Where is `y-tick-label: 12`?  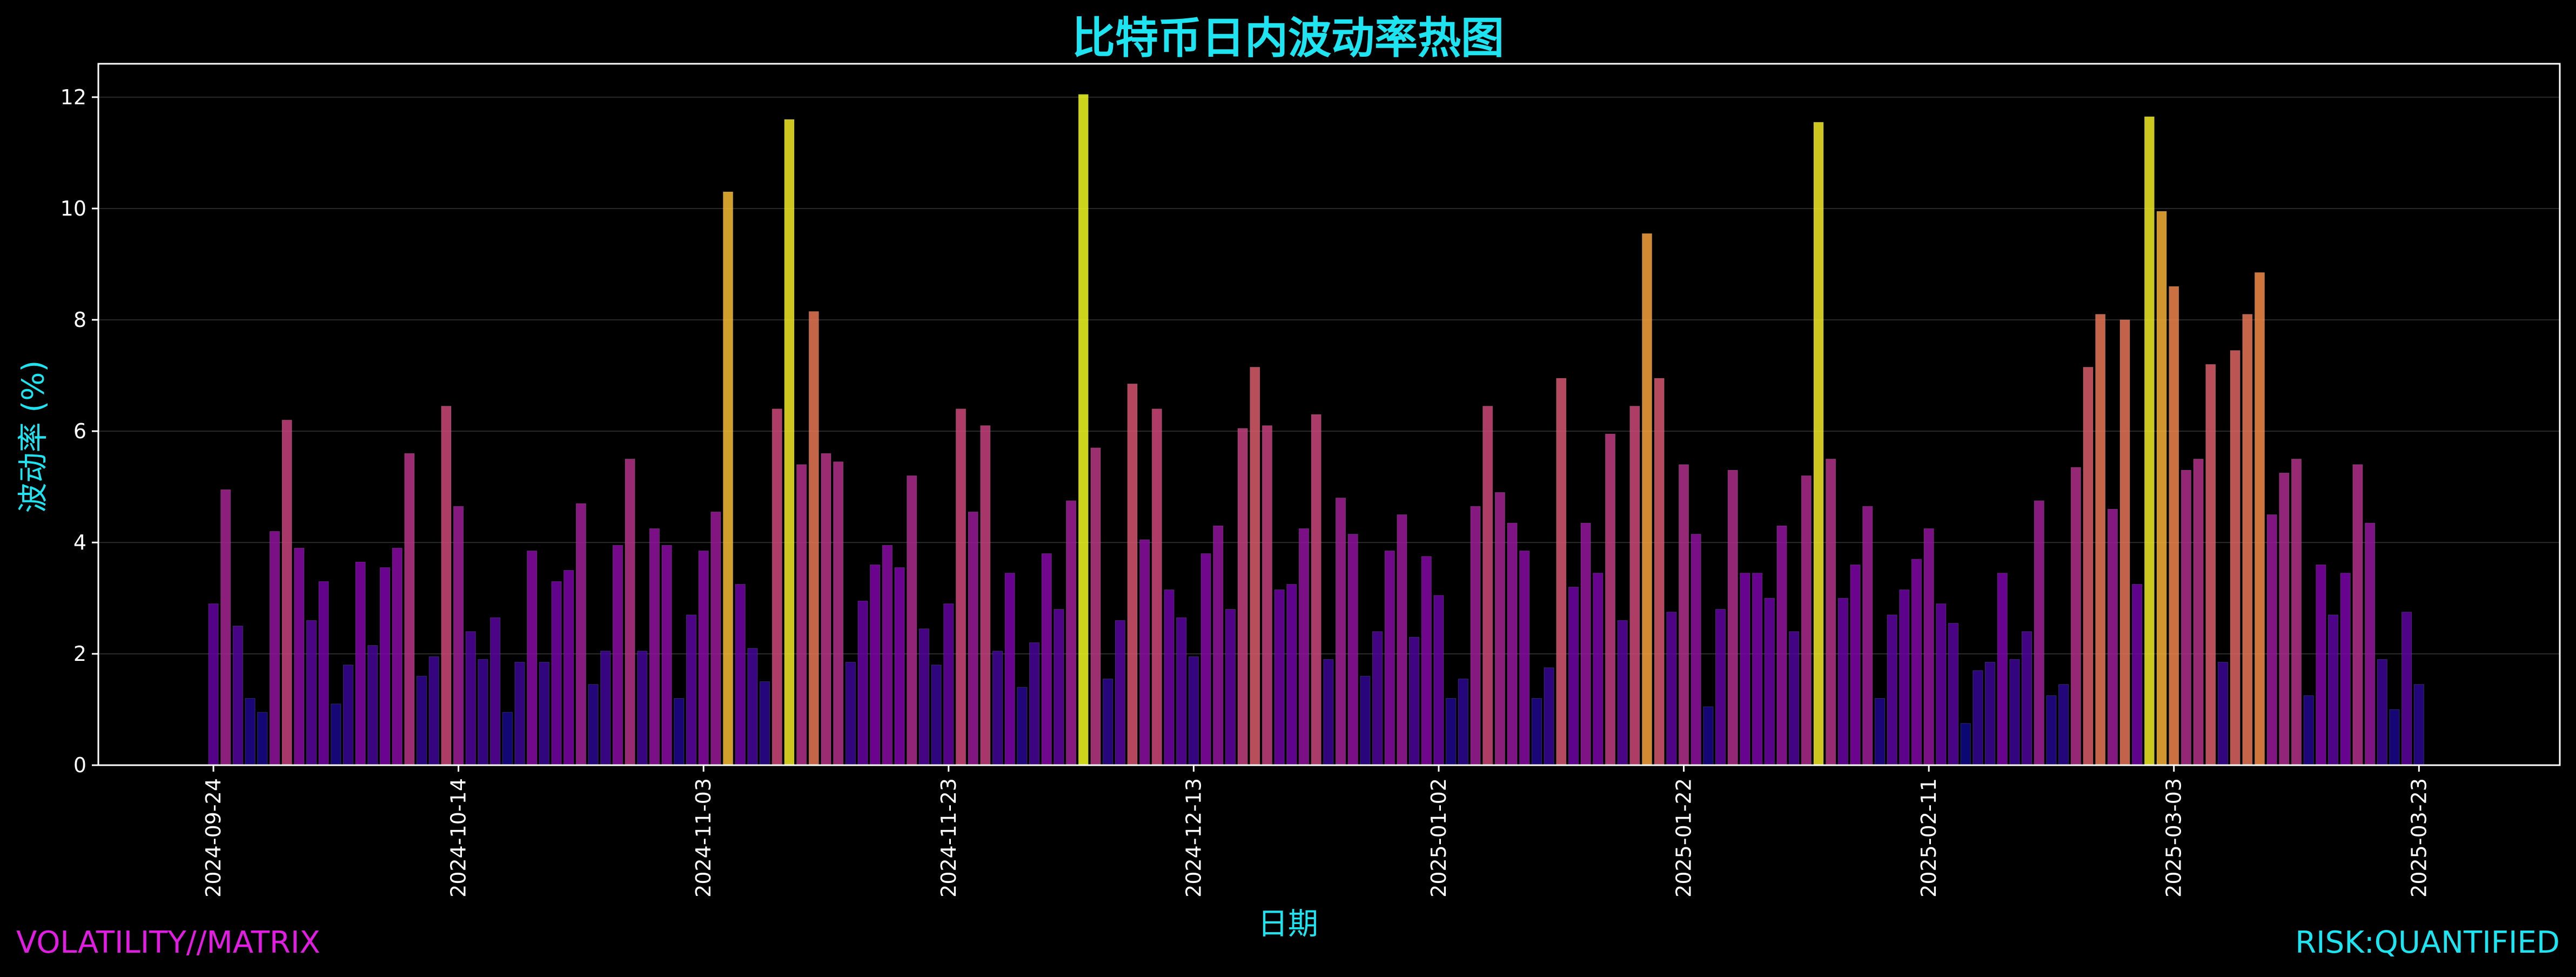
y-tick-label: 12 is located at coordinates (73, 97).